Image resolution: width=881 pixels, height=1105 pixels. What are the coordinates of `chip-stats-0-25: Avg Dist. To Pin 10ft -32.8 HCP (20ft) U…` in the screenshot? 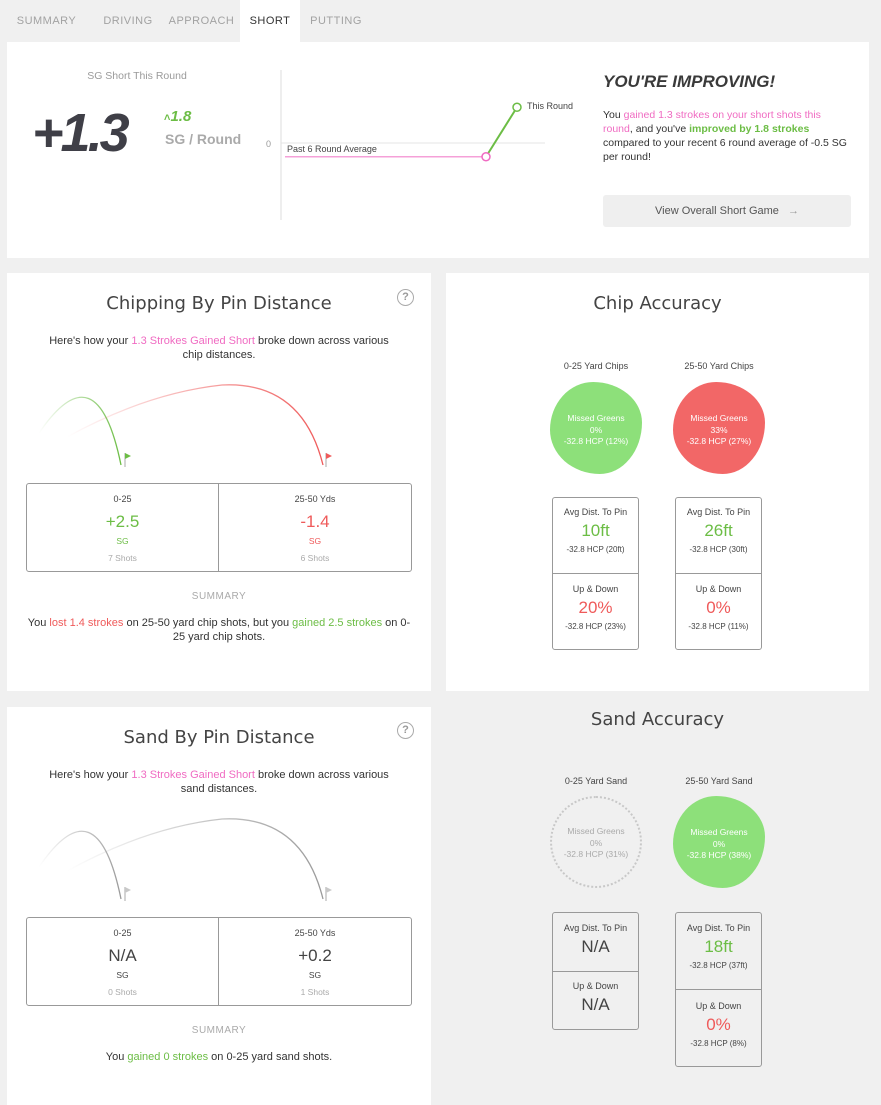 It's located at (595, 573).